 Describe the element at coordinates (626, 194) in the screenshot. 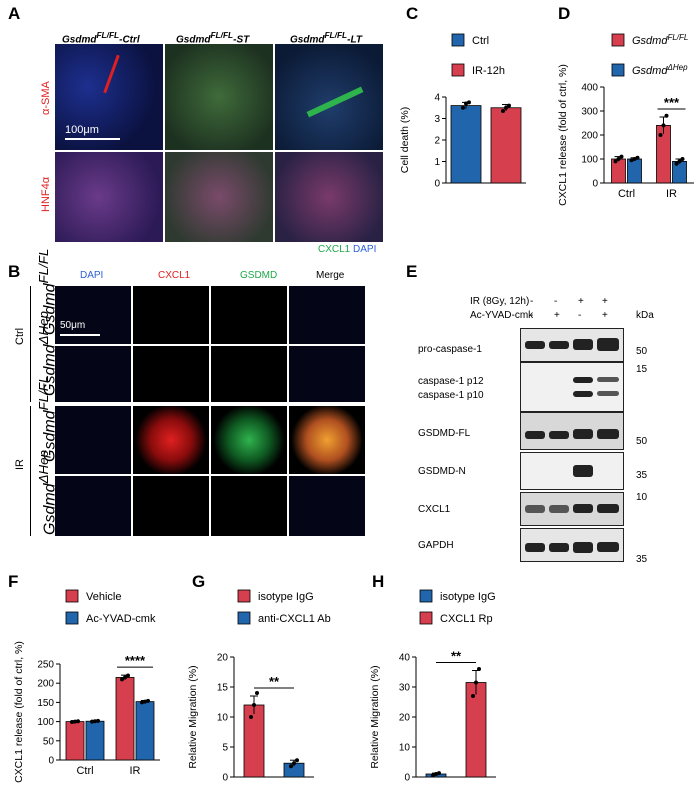

I see `chart-d-xlabel-1: Ctrl` at that location.